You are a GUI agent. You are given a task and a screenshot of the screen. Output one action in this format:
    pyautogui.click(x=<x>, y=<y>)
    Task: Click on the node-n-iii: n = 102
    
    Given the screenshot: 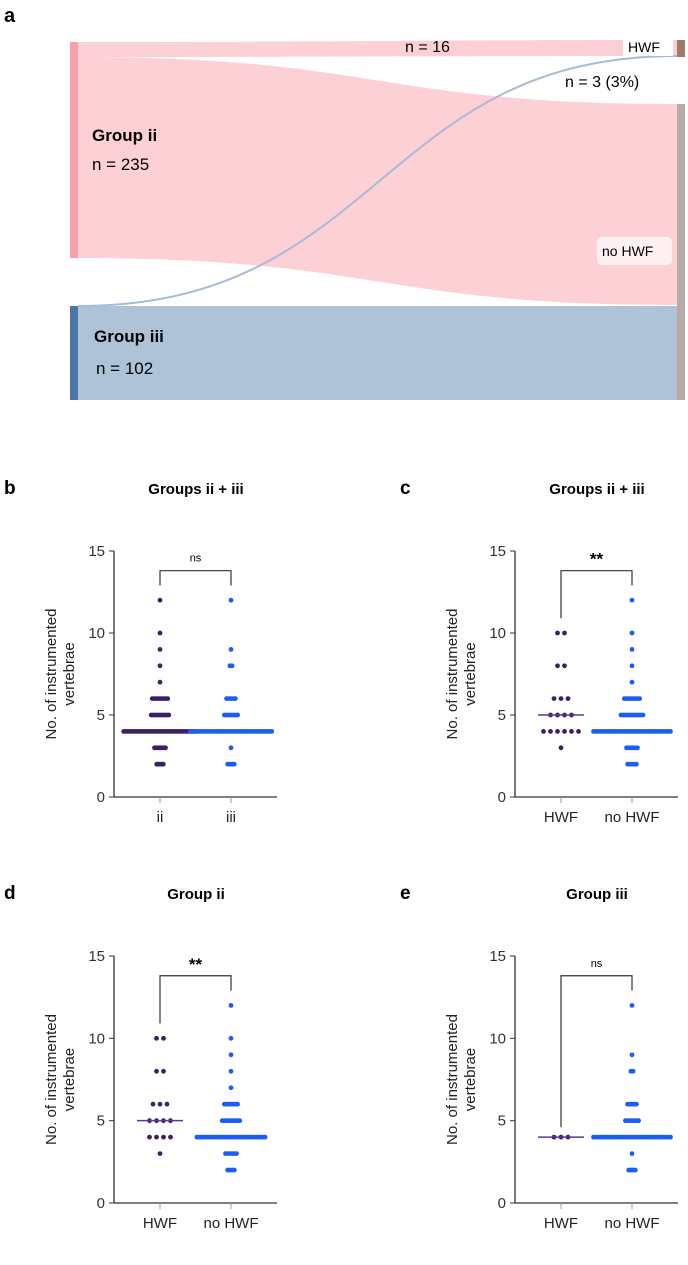 What is the action you would take?
    pyautogui.click(x=124, y=368)
    